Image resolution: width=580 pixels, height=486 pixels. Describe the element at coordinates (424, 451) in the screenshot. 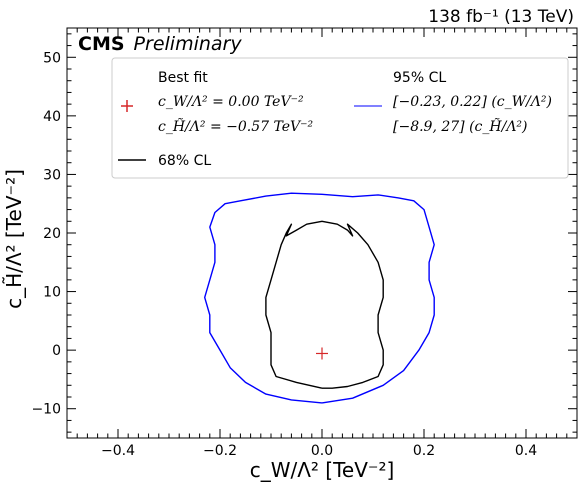

I see `x-tick-label: 0.2` at that location.